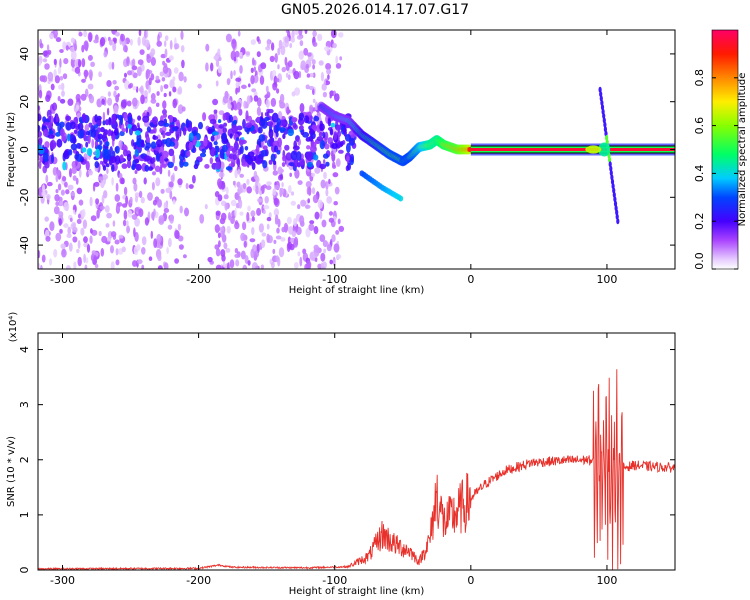 This screenshot has width=750, height=600. Describe the element at coordinates (198, 279) in the screenshot. I see `x-tick-label: -200` at that location.